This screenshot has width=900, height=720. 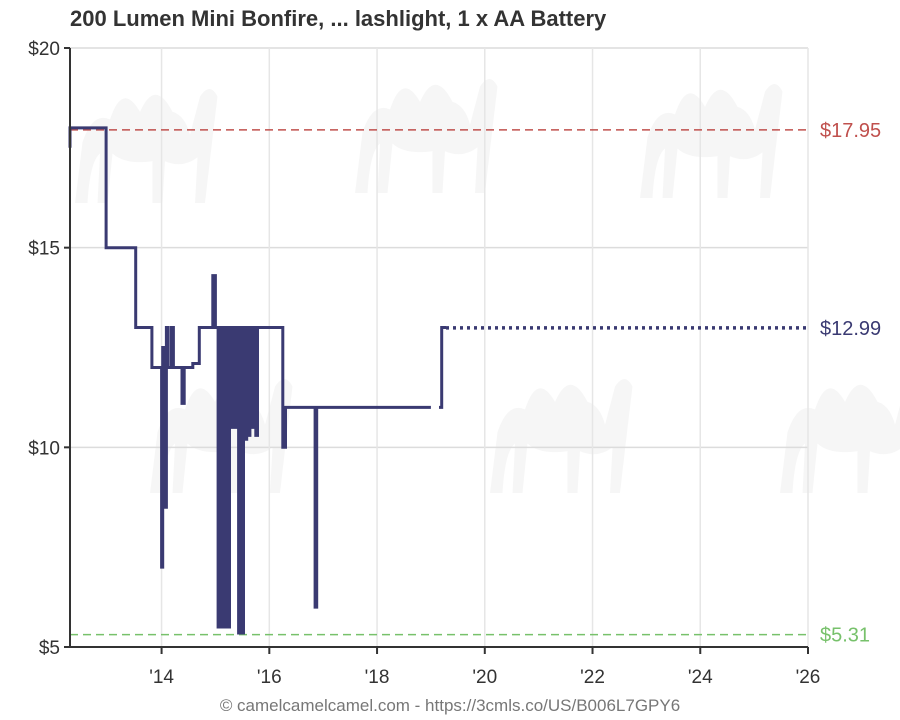 What do you see at coordinates (44, 448) in the screenshot?
I see `y-tick-label-1: $10` at bounding box center [44, 448].